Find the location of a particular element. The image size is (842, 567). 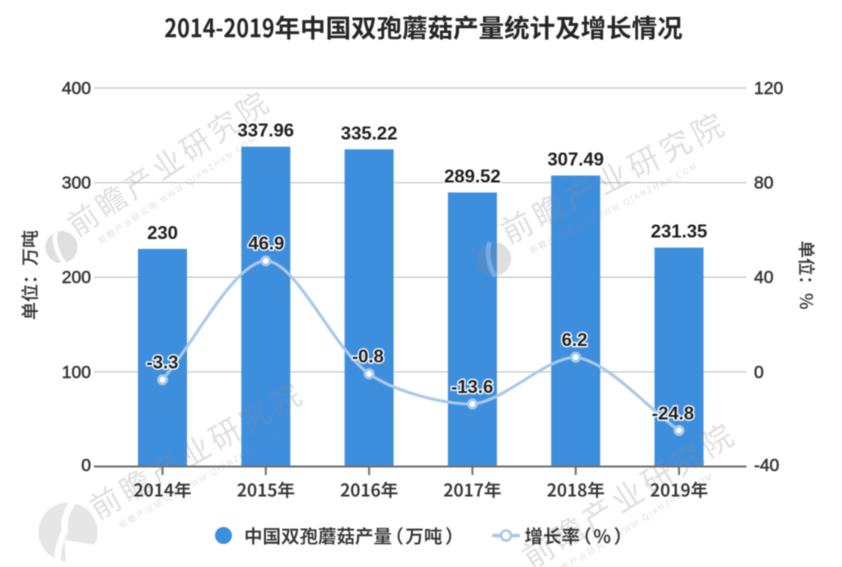

svg-text: 46.9 is located at coordinates (266, 243).